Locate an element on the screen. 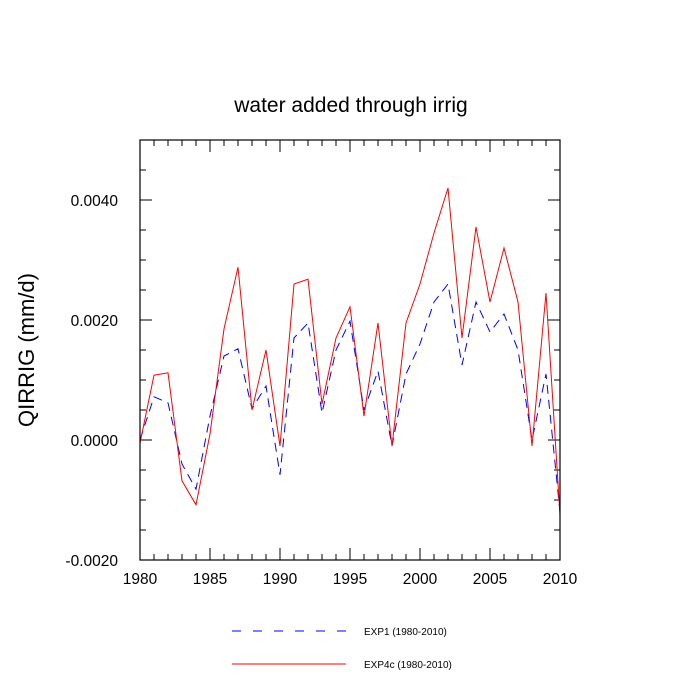 This screenshot has width=700, height=700. chart-title: water added through irrig is located at coordinates (350, 105).